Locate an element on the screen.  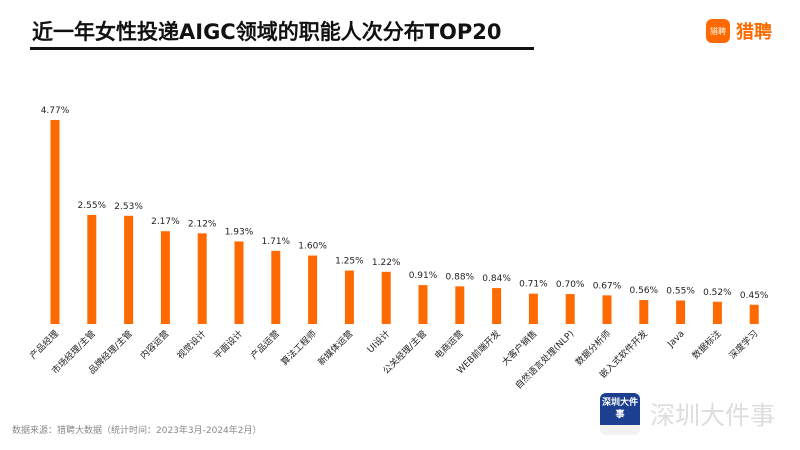
category-label: 算法工程师 is located at coordinates (298, 348).